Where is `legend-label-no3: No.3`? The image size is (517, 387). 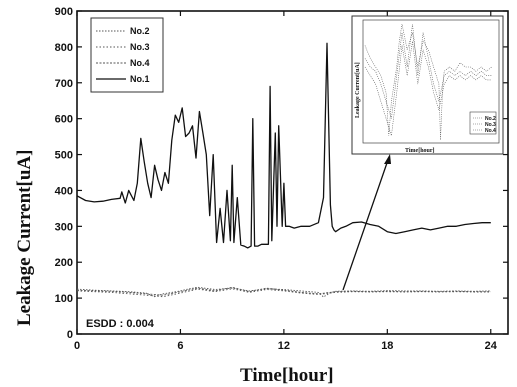 legend-label-no3: No.3 is located at coordinates (140, 47).